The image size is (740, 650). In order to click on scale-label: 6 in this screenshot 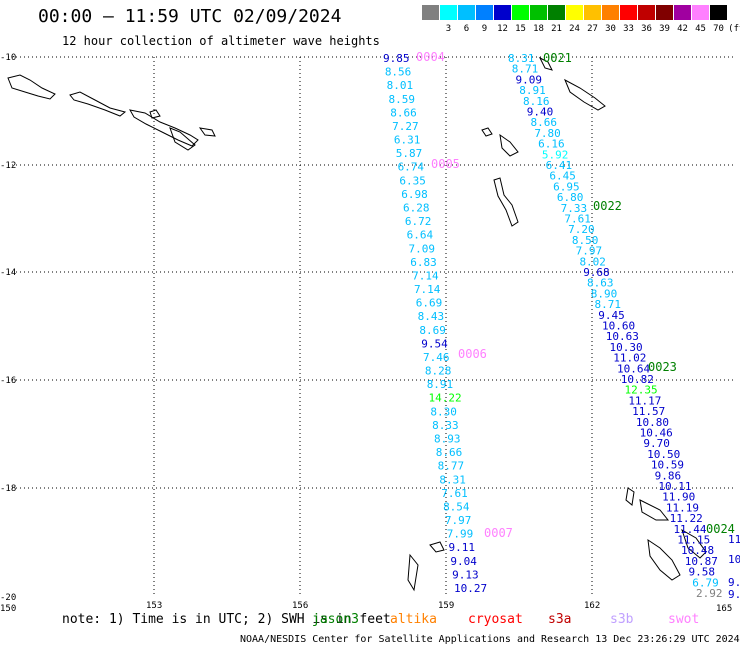, I will do `click(466, 29)`.